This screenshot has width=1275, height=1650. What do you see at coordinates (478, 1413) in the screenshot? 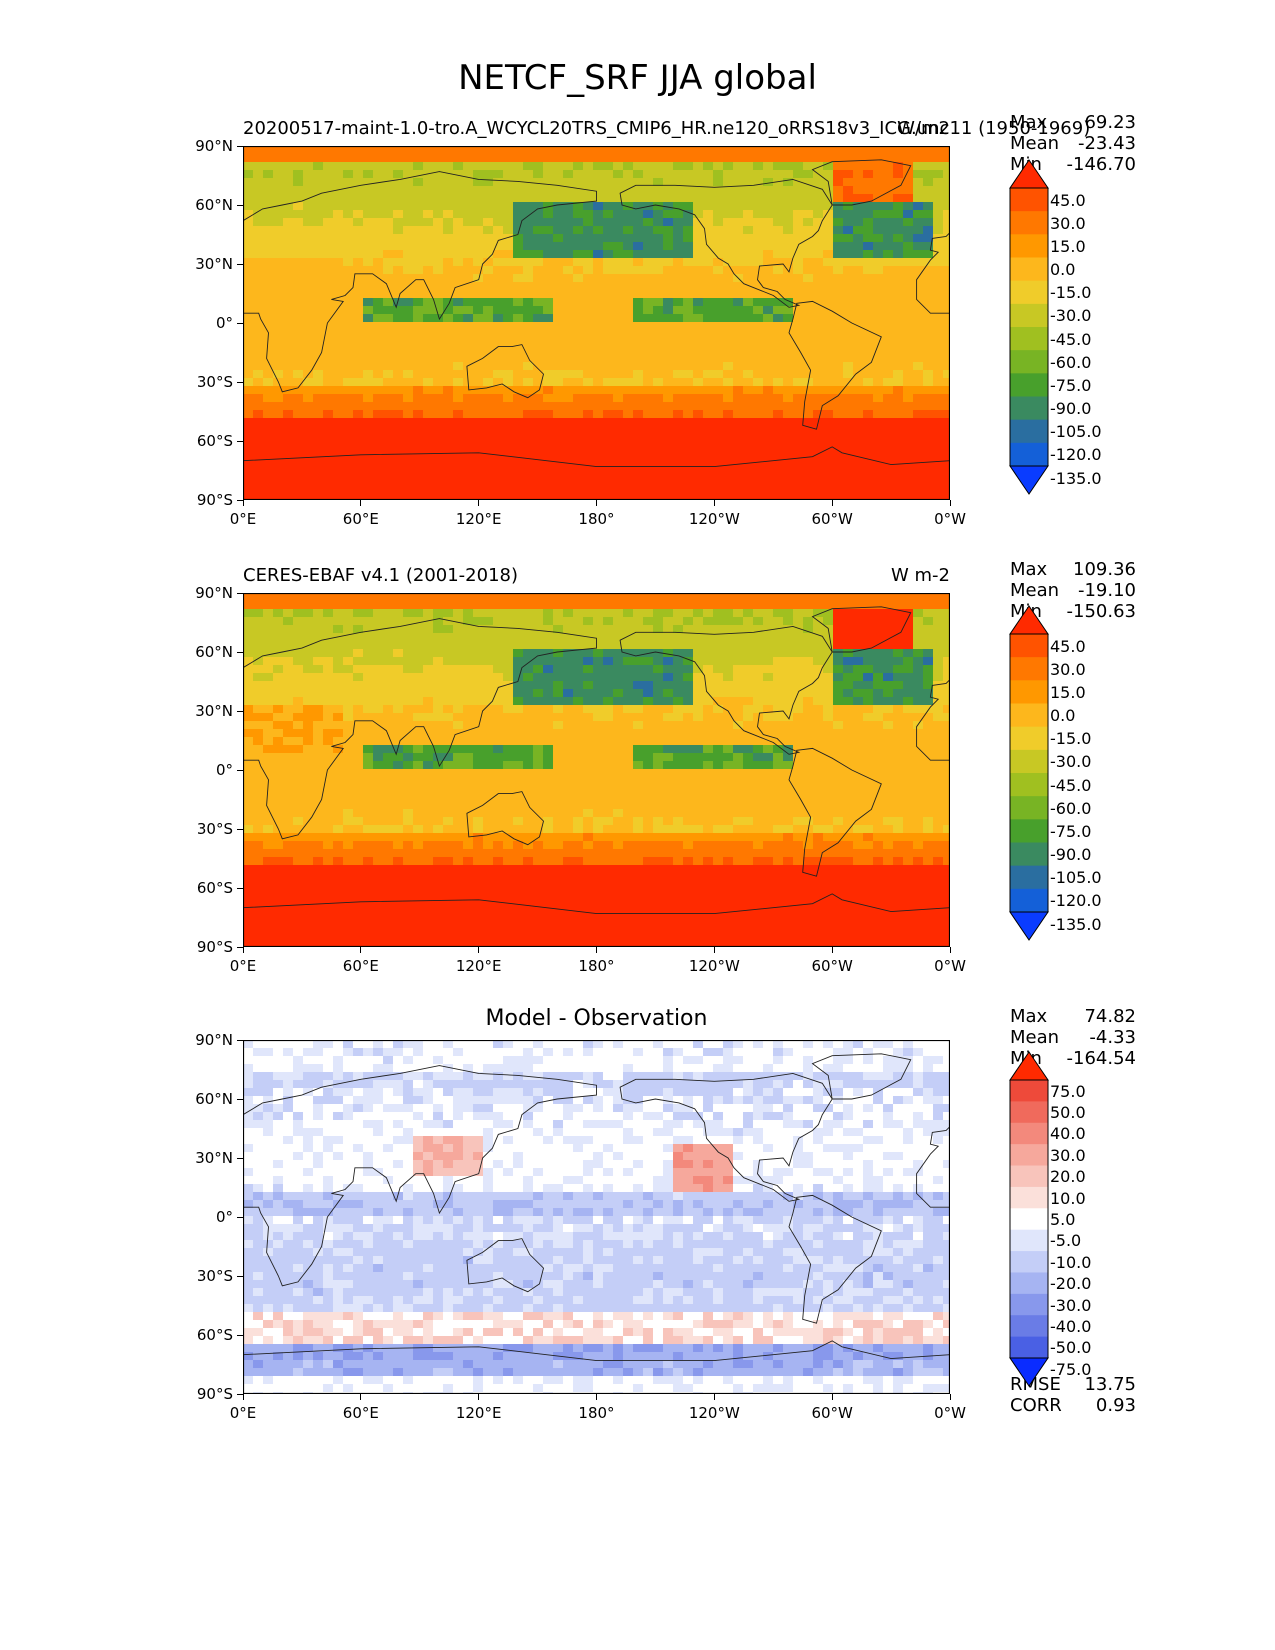
I see `x-tick-label: 120°E` at bounding box center [478, 1413].